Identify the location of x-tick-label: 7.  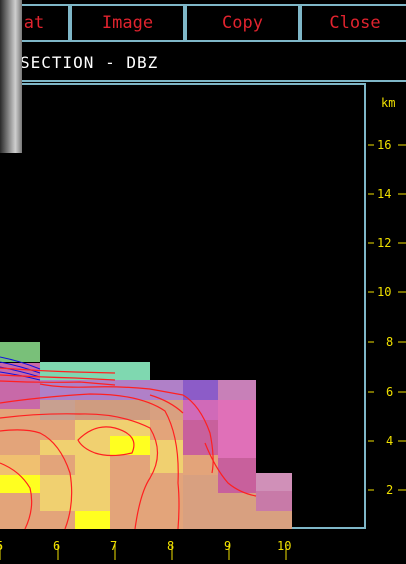
(113, 546).